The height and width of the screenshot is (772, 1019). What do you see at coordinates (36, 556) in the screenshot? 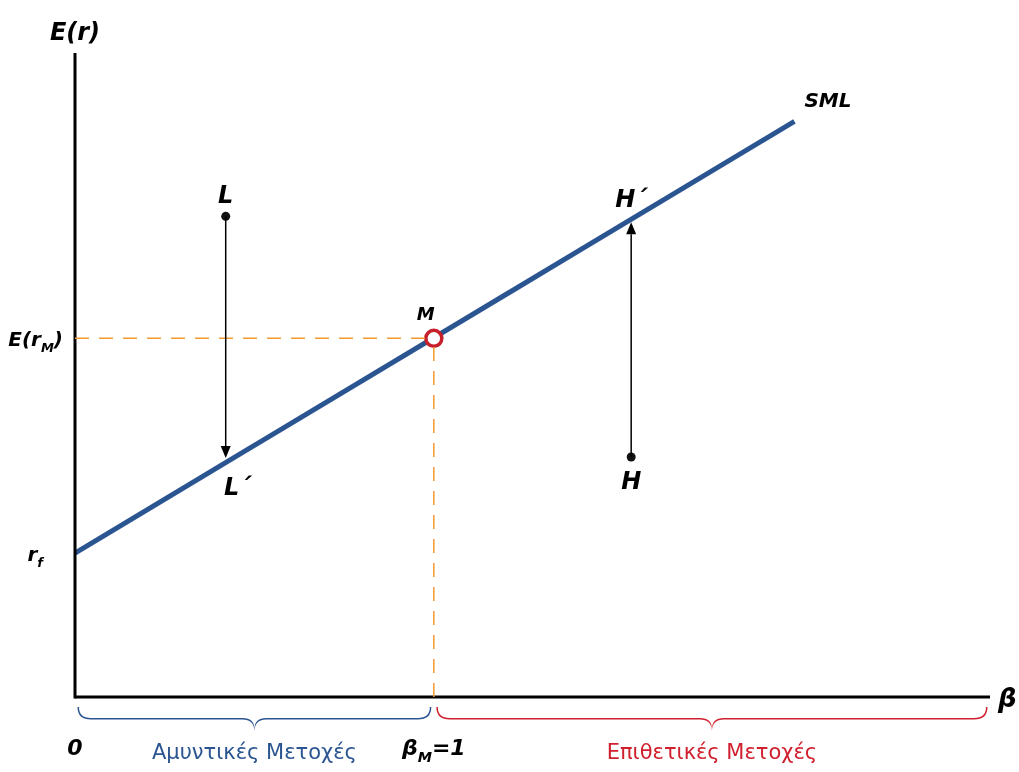
I see `annotation: r$_{f}$` at bounding box center [36, 556].